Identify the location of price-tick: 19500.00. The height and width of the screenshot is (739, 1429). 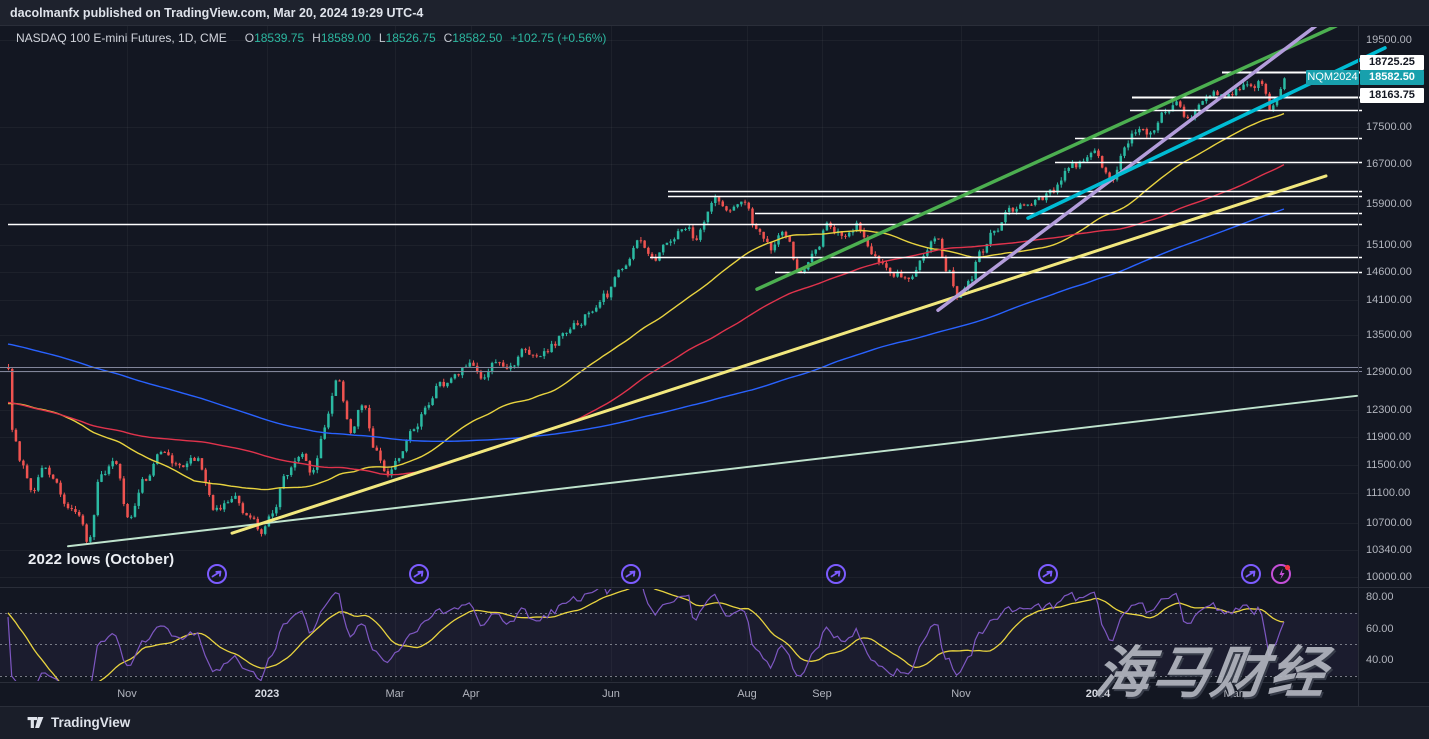
(1389, 39).